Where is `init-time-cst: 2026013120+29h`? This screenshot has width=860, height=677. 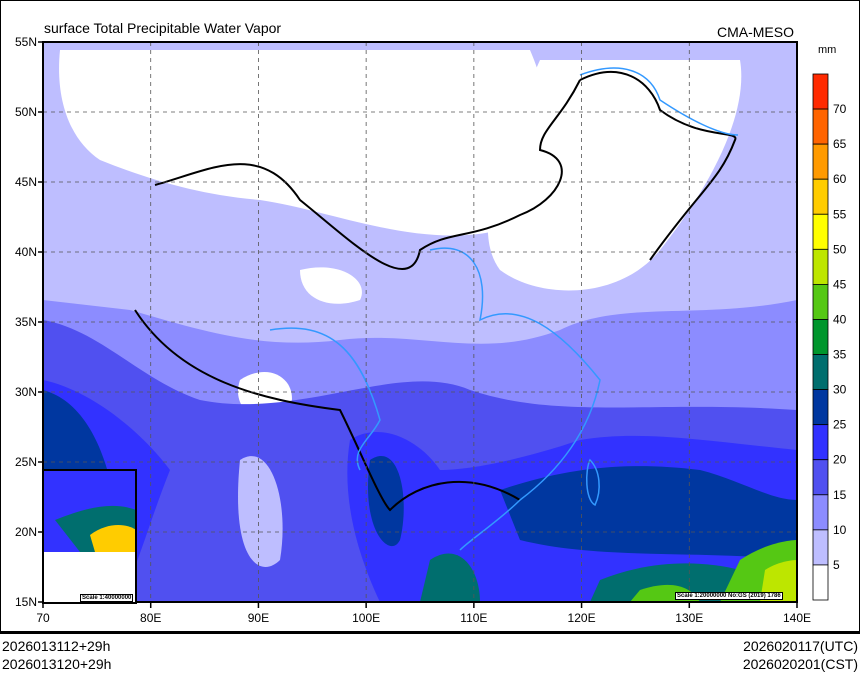 init-time-cst: 2026013120+29h is located at coordinates (57, 664).